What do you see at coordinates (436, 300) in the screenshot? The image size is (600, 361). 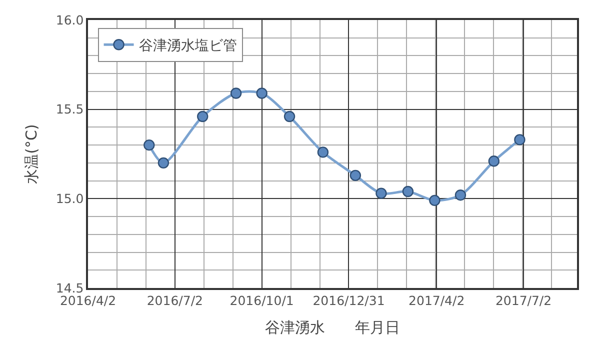 I see `x-tick-label: 2017/4/2` at bounding box center [436, 300].